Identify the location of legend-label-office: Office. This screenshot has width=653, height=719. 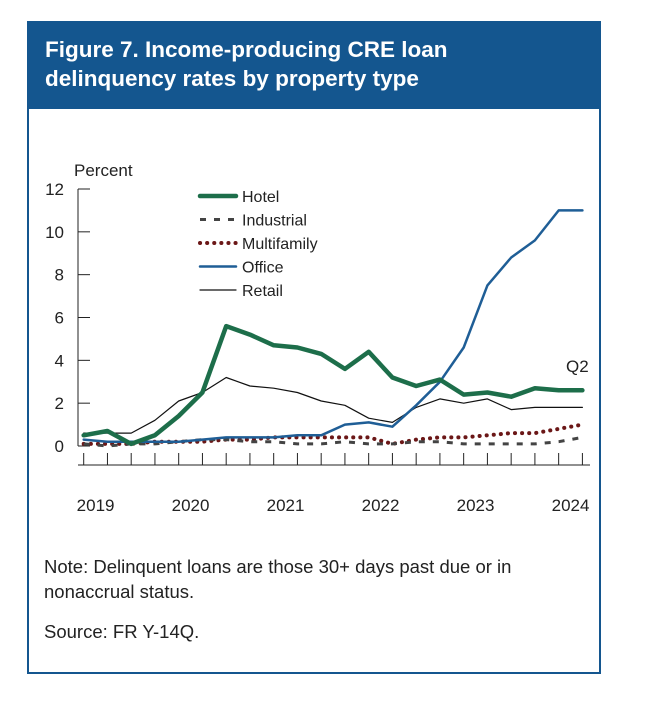
(263, 268).